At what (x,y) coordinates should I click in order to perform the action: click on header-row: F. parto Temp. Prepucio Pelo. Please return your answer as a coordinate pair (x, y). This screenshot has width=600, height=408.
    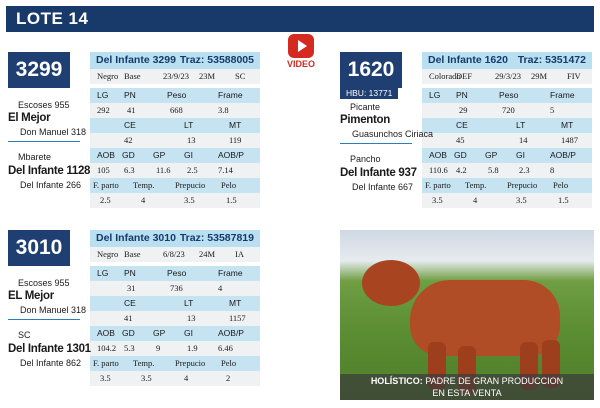
    Looking at the image, I should click on (175, 185).